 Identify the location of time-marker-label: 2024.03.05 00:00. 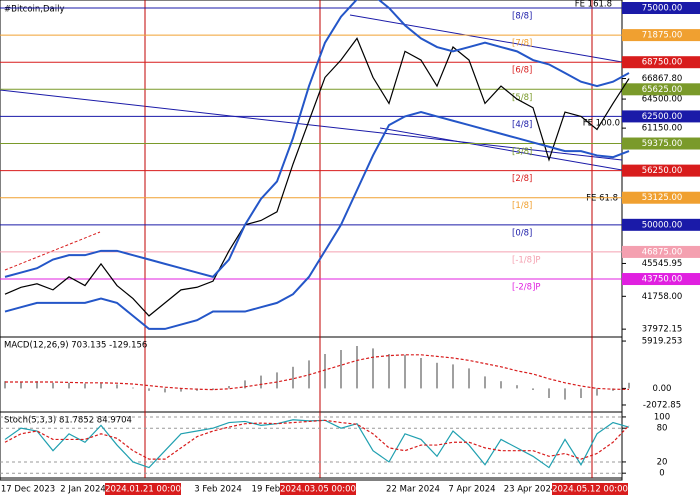
(318, 490).